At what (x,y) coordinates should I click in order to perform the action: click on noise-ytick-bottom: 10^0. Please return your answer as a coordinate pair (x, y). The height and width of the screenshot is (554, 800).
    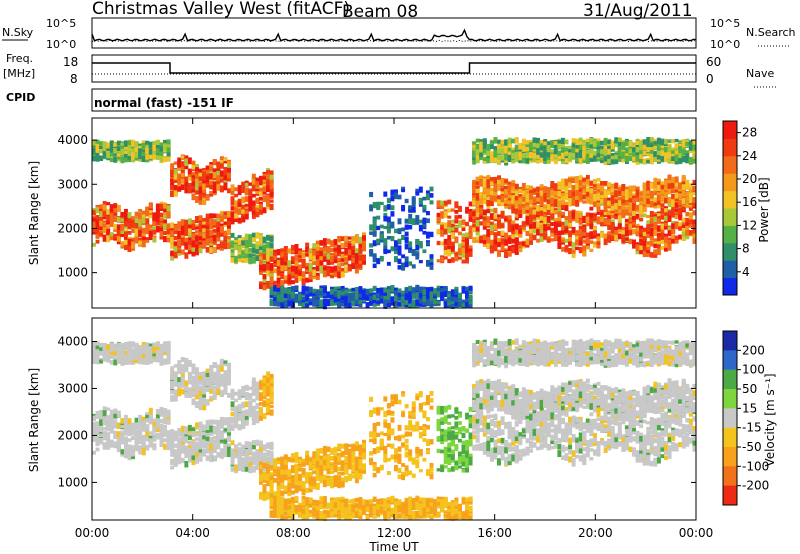
    Looking at the image, I should click on (61, 44).